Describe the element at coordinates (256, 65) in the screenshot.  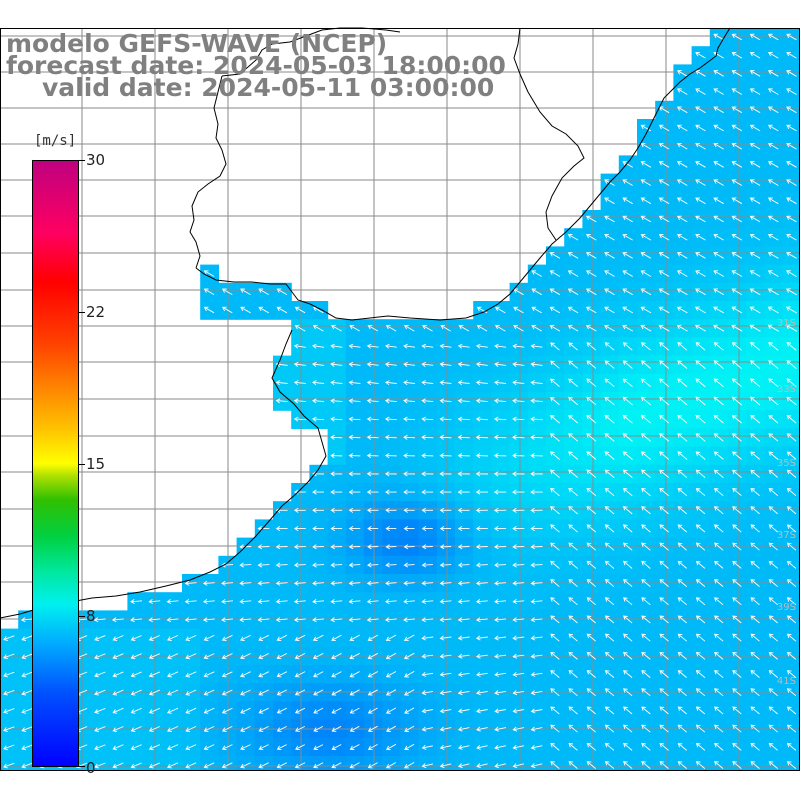
I see `forecast-date: forecast date: 2024-05-03 18:00:00` at that location.